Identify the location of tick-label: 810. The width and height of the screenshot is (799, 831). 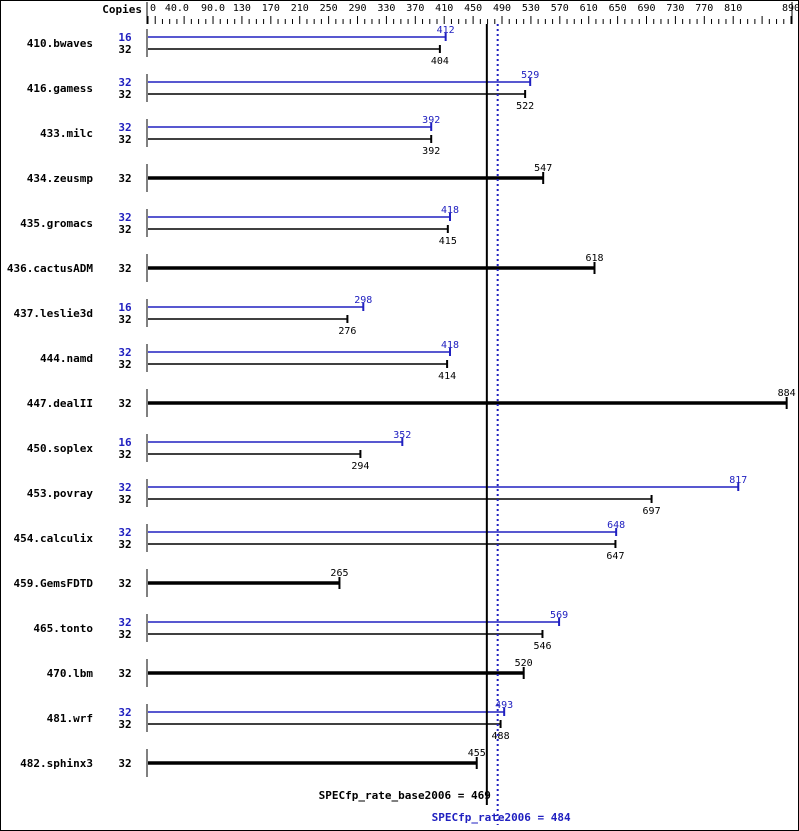
(733, 8).